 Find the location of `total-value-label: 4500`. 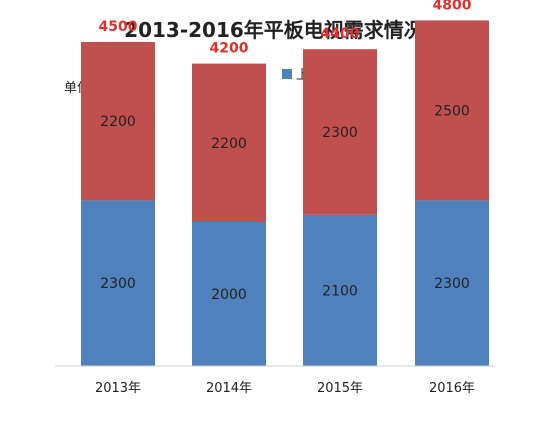

total-value-label: 4500 is located at coordinates (118, 27).